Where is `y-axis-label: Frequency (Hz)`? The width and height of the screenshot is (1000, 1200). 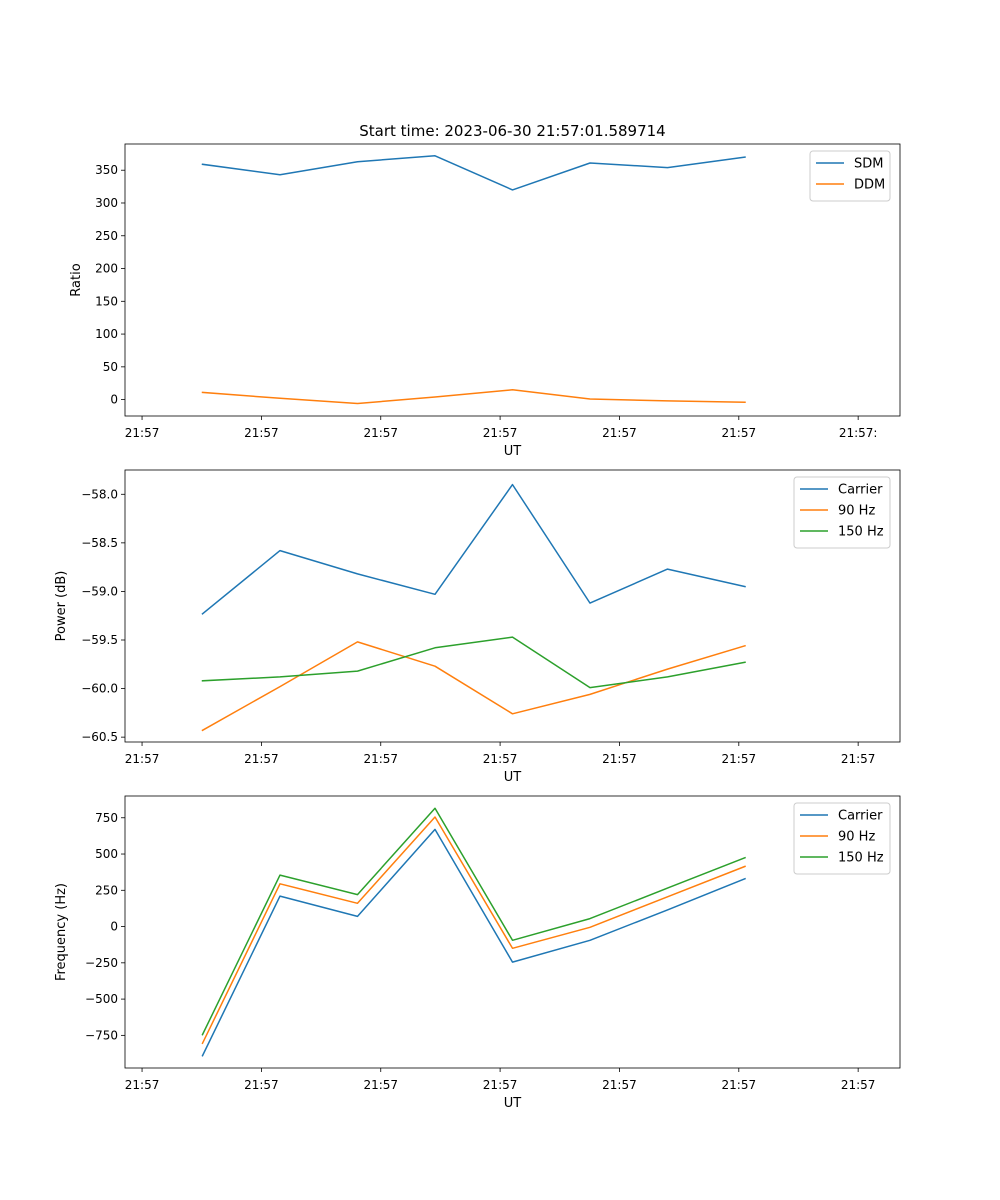 y-axis-label: Frequency (Hz) is located at coordinates (61, 932).